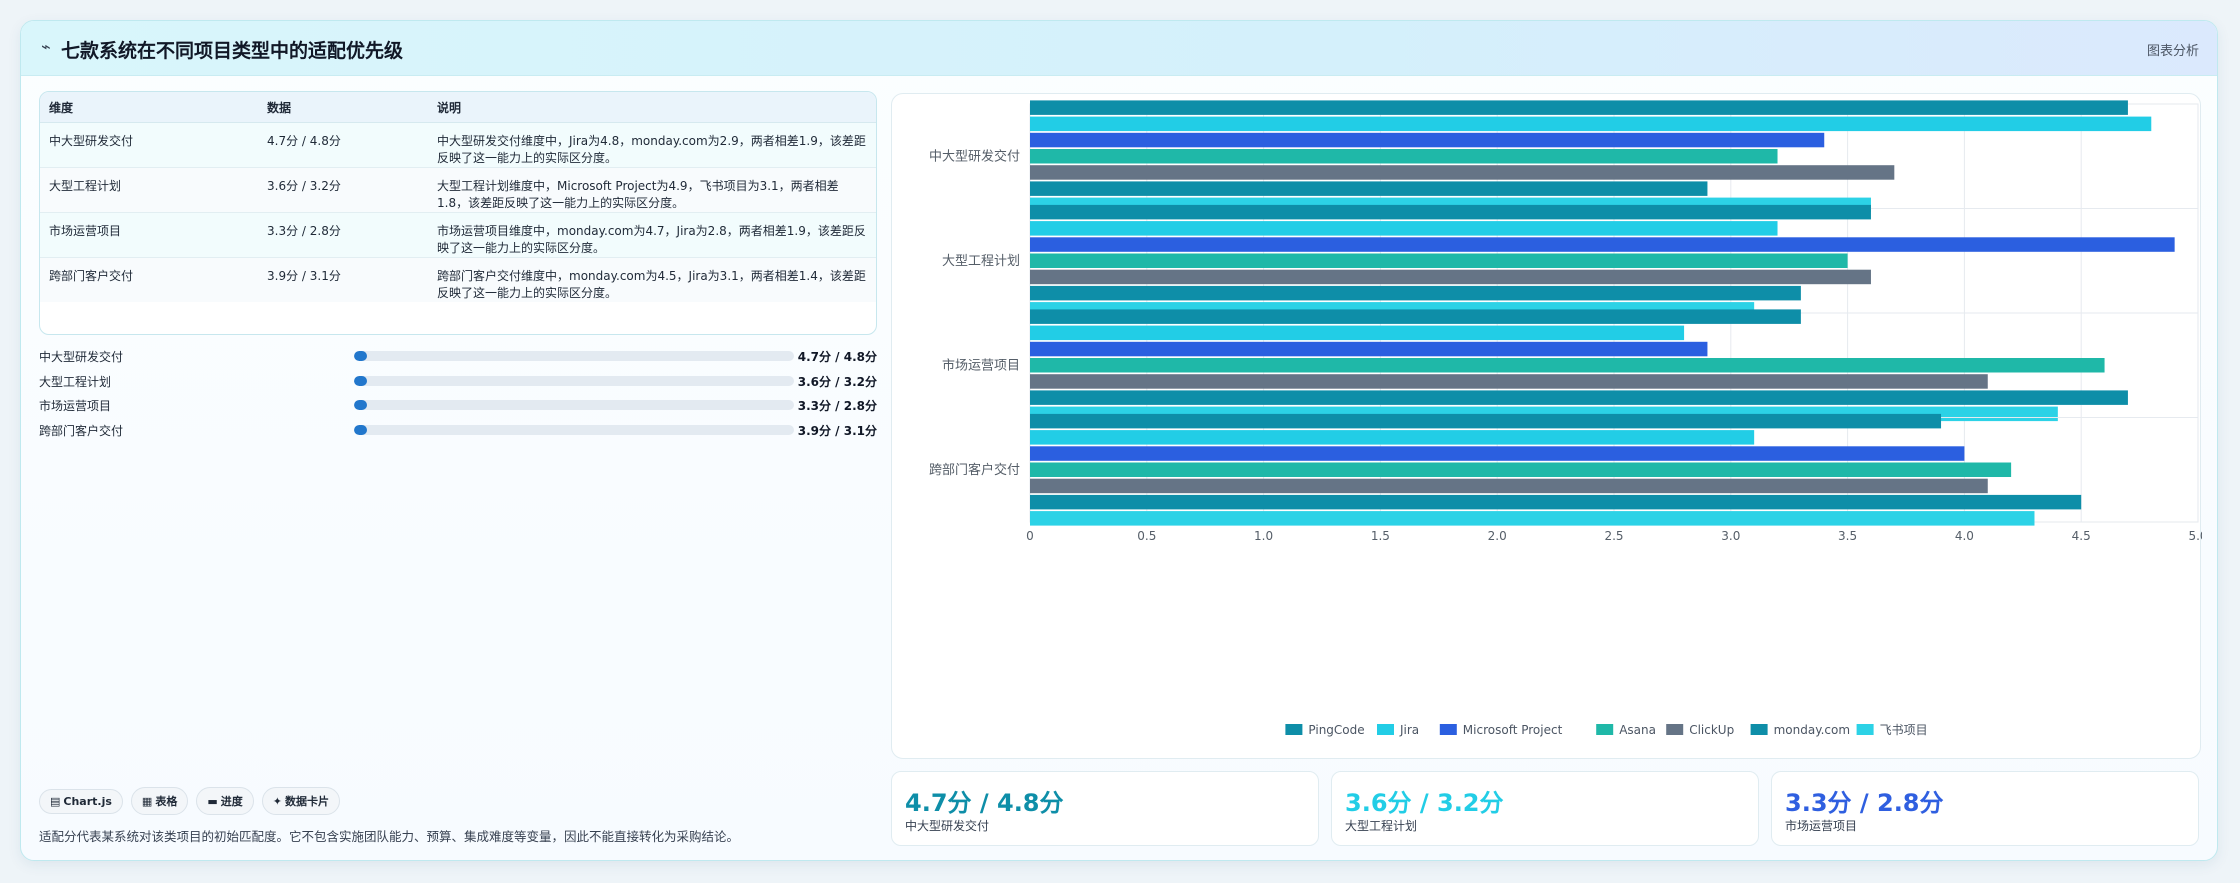 Image resolution: width=2240 pixels, height=883 pixels. I want to click on progress-label: 大型工程计划, so click(75, 381).